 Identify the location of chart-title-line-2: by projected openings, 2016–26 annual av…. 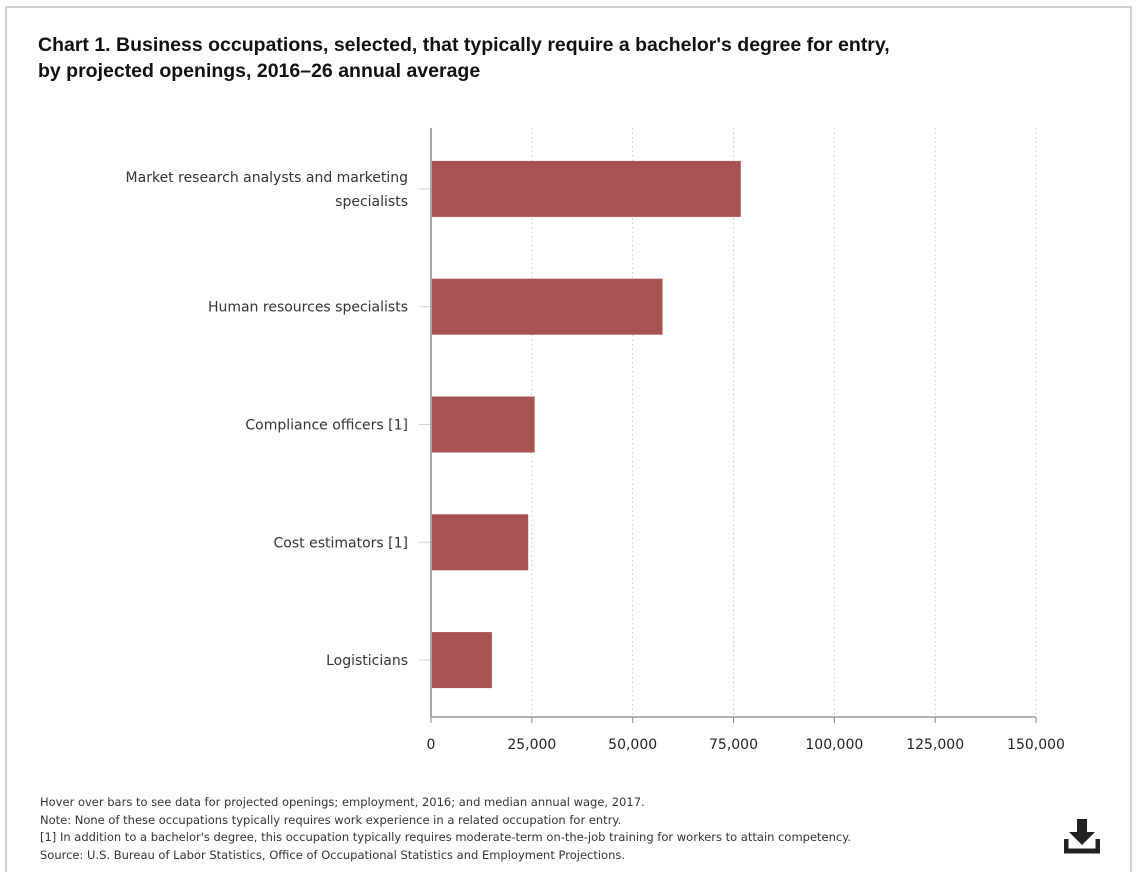
(259, 71).